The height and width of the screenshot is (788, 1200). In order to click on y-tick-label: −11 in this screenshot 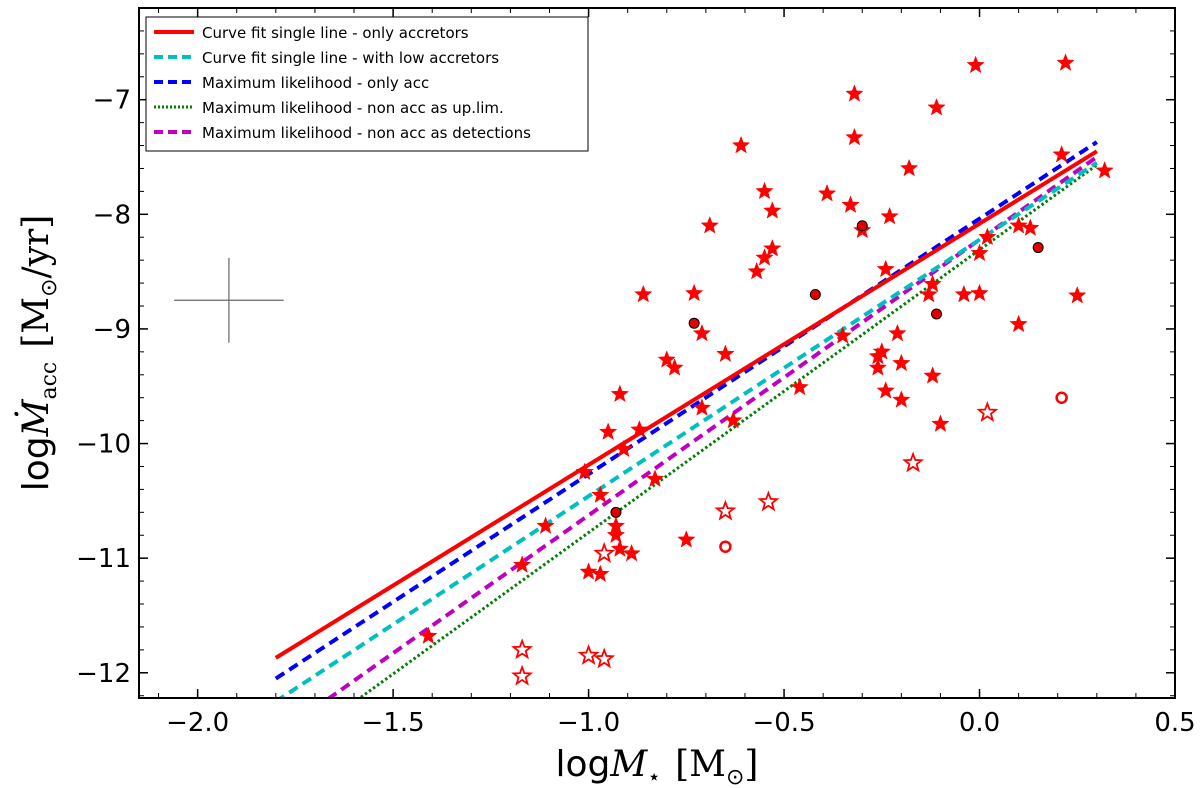, I will do `click(103, 559)`.